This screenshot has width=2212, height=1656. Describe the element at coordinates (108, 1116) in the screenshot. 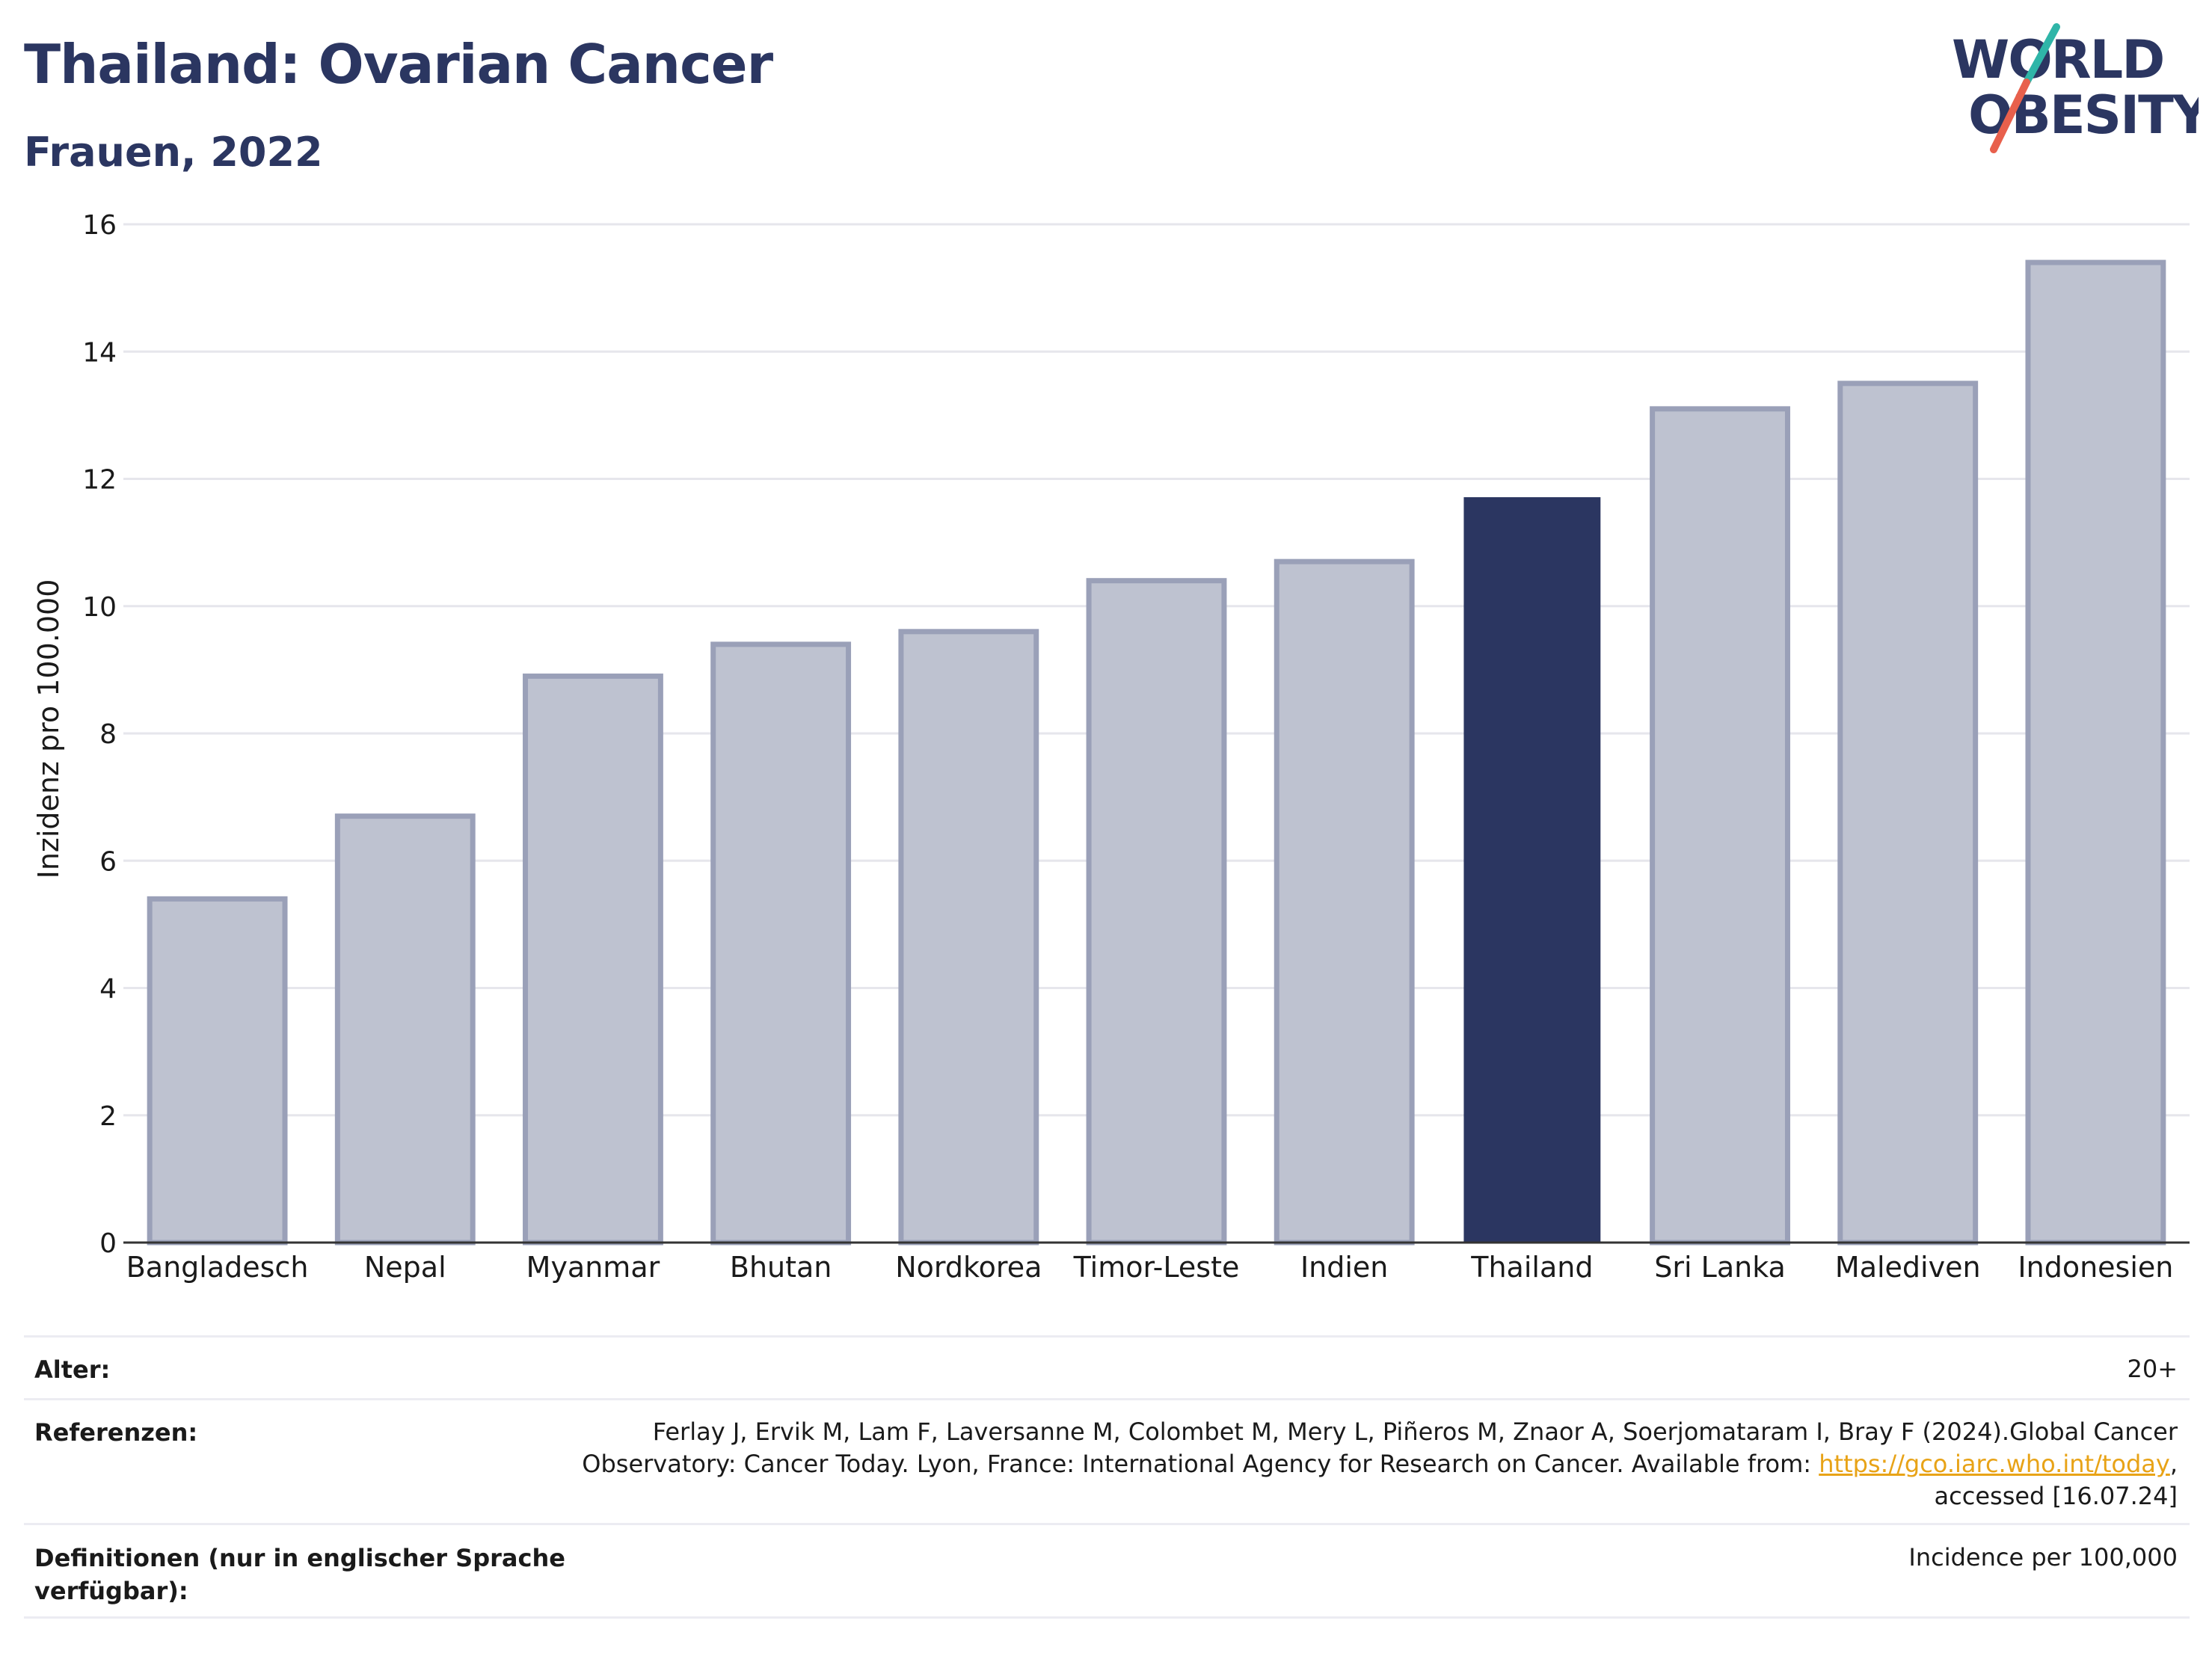

I see `y-tick-label: 2` at that location.